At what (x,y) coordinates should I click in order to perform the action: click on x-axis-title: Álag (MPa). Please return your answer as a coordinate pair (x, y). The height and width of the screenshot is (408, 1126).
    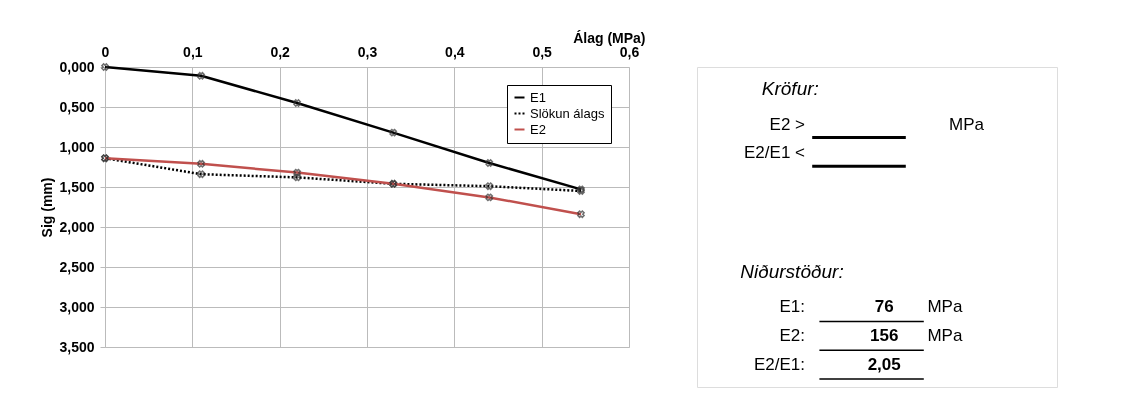
    Looking at the image, I should click on (609, 37).